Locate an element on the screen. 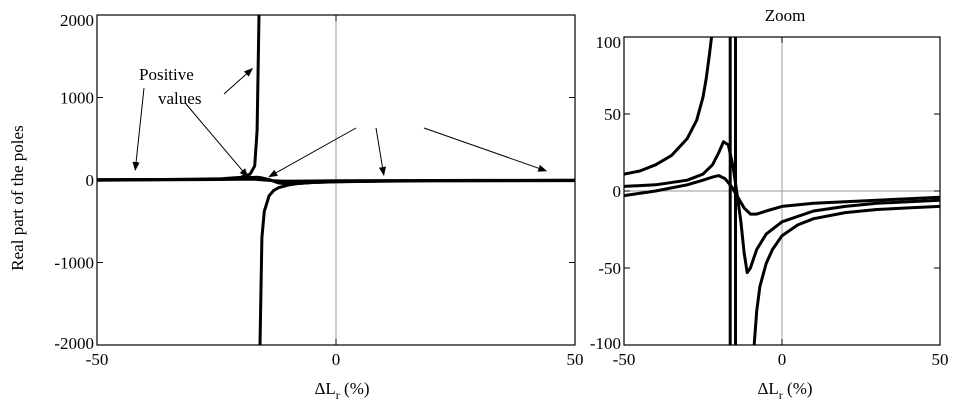  main-x-tick-label: 0 is located at coordinates (336, 359).